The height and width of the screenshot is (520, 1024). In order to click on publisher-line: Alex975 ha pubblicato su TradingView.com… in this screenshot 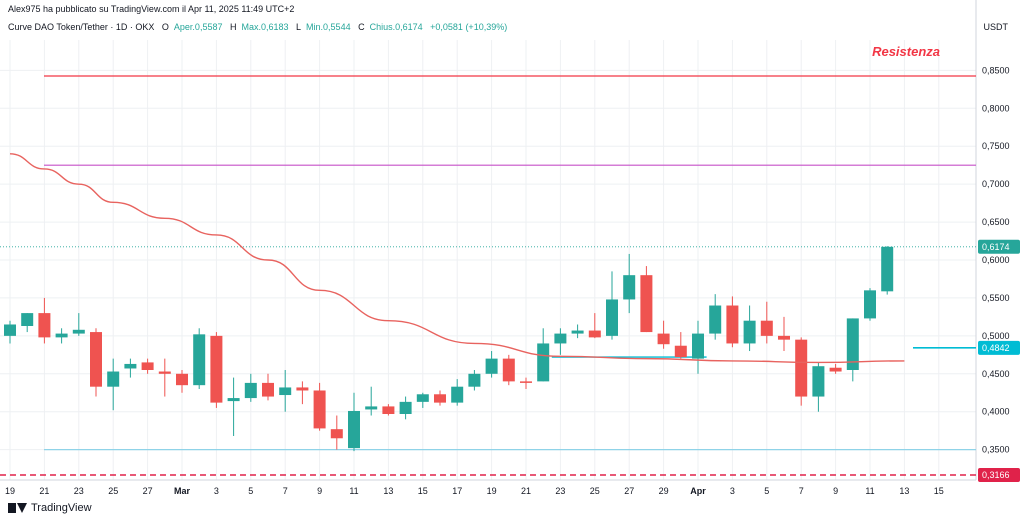, I will do `click(151, 9)`.